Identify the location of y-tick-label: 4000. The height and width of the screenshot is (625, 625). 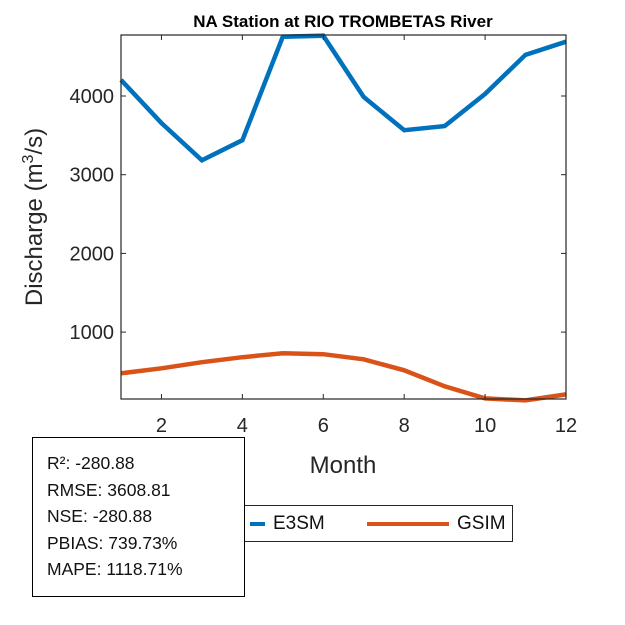
(92, 97).